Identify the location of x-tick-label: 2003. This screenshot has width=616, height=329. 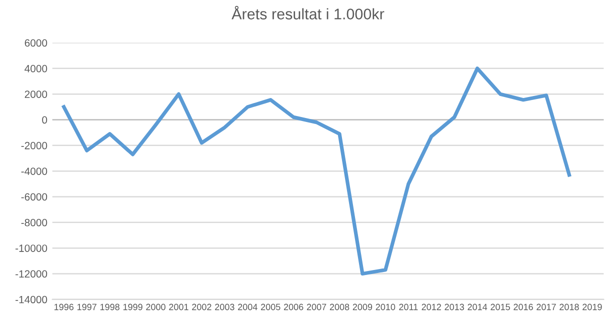
(224, 307).